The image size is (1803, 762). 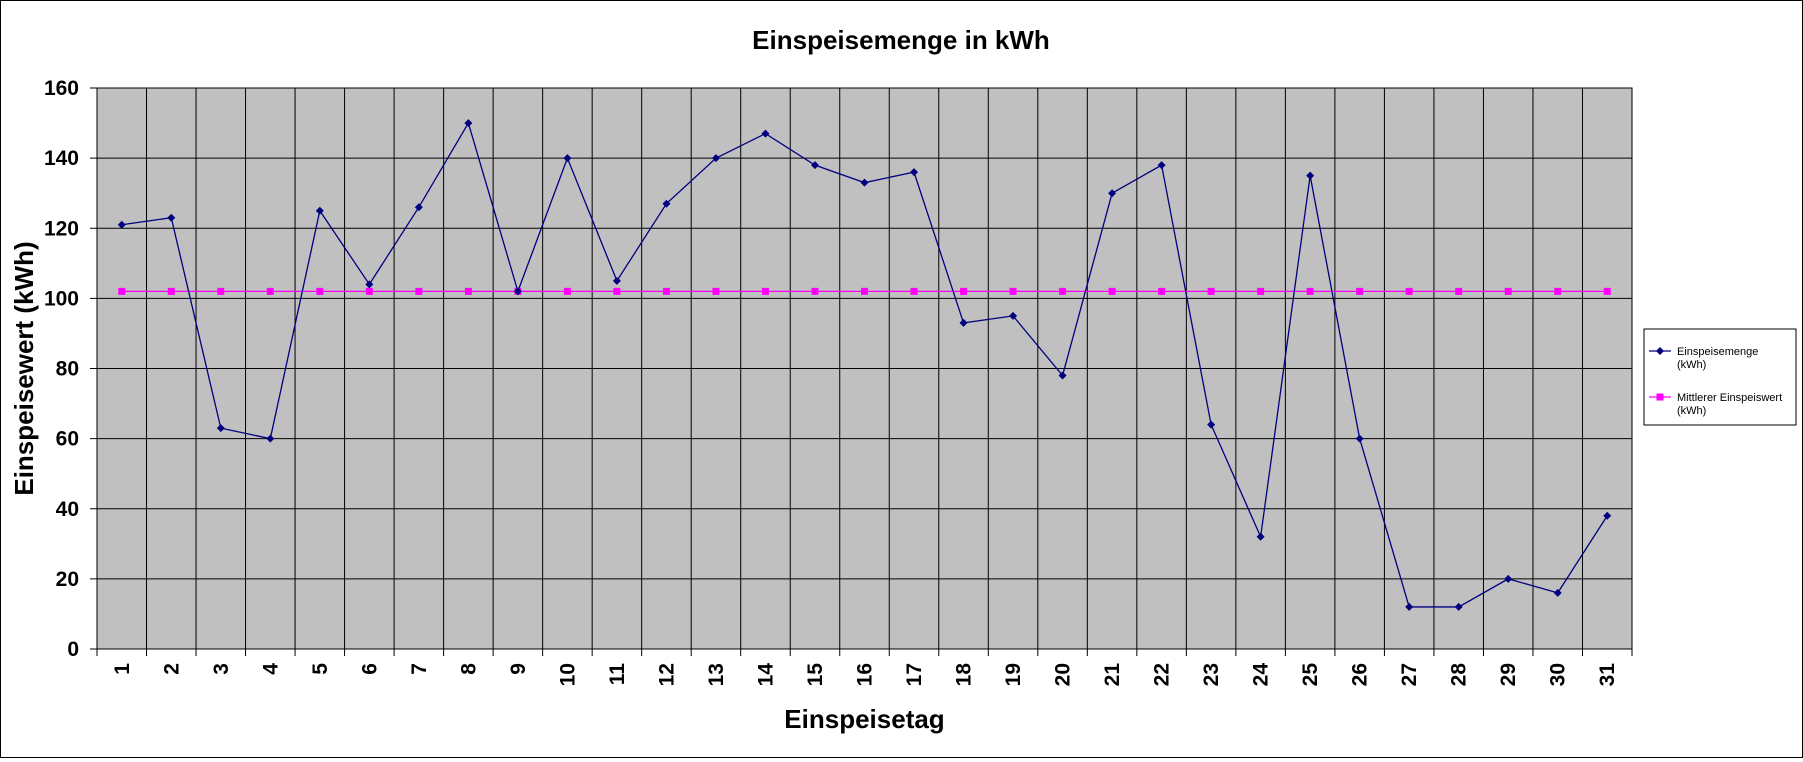 I want to click on x-axis-title: Einspeisetag, so click(x=864, y=719).